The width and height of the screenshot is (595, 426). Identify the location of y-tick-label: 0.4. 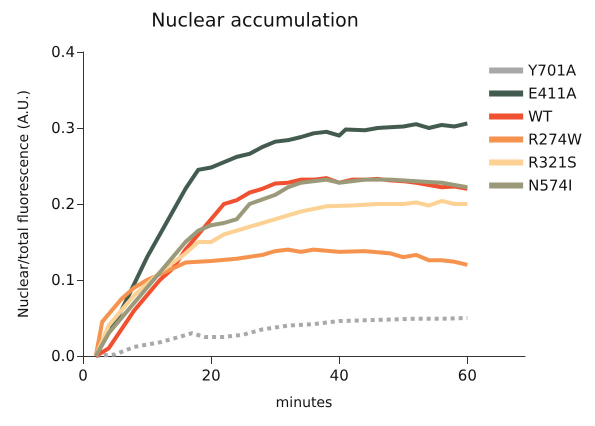
(63, 52).